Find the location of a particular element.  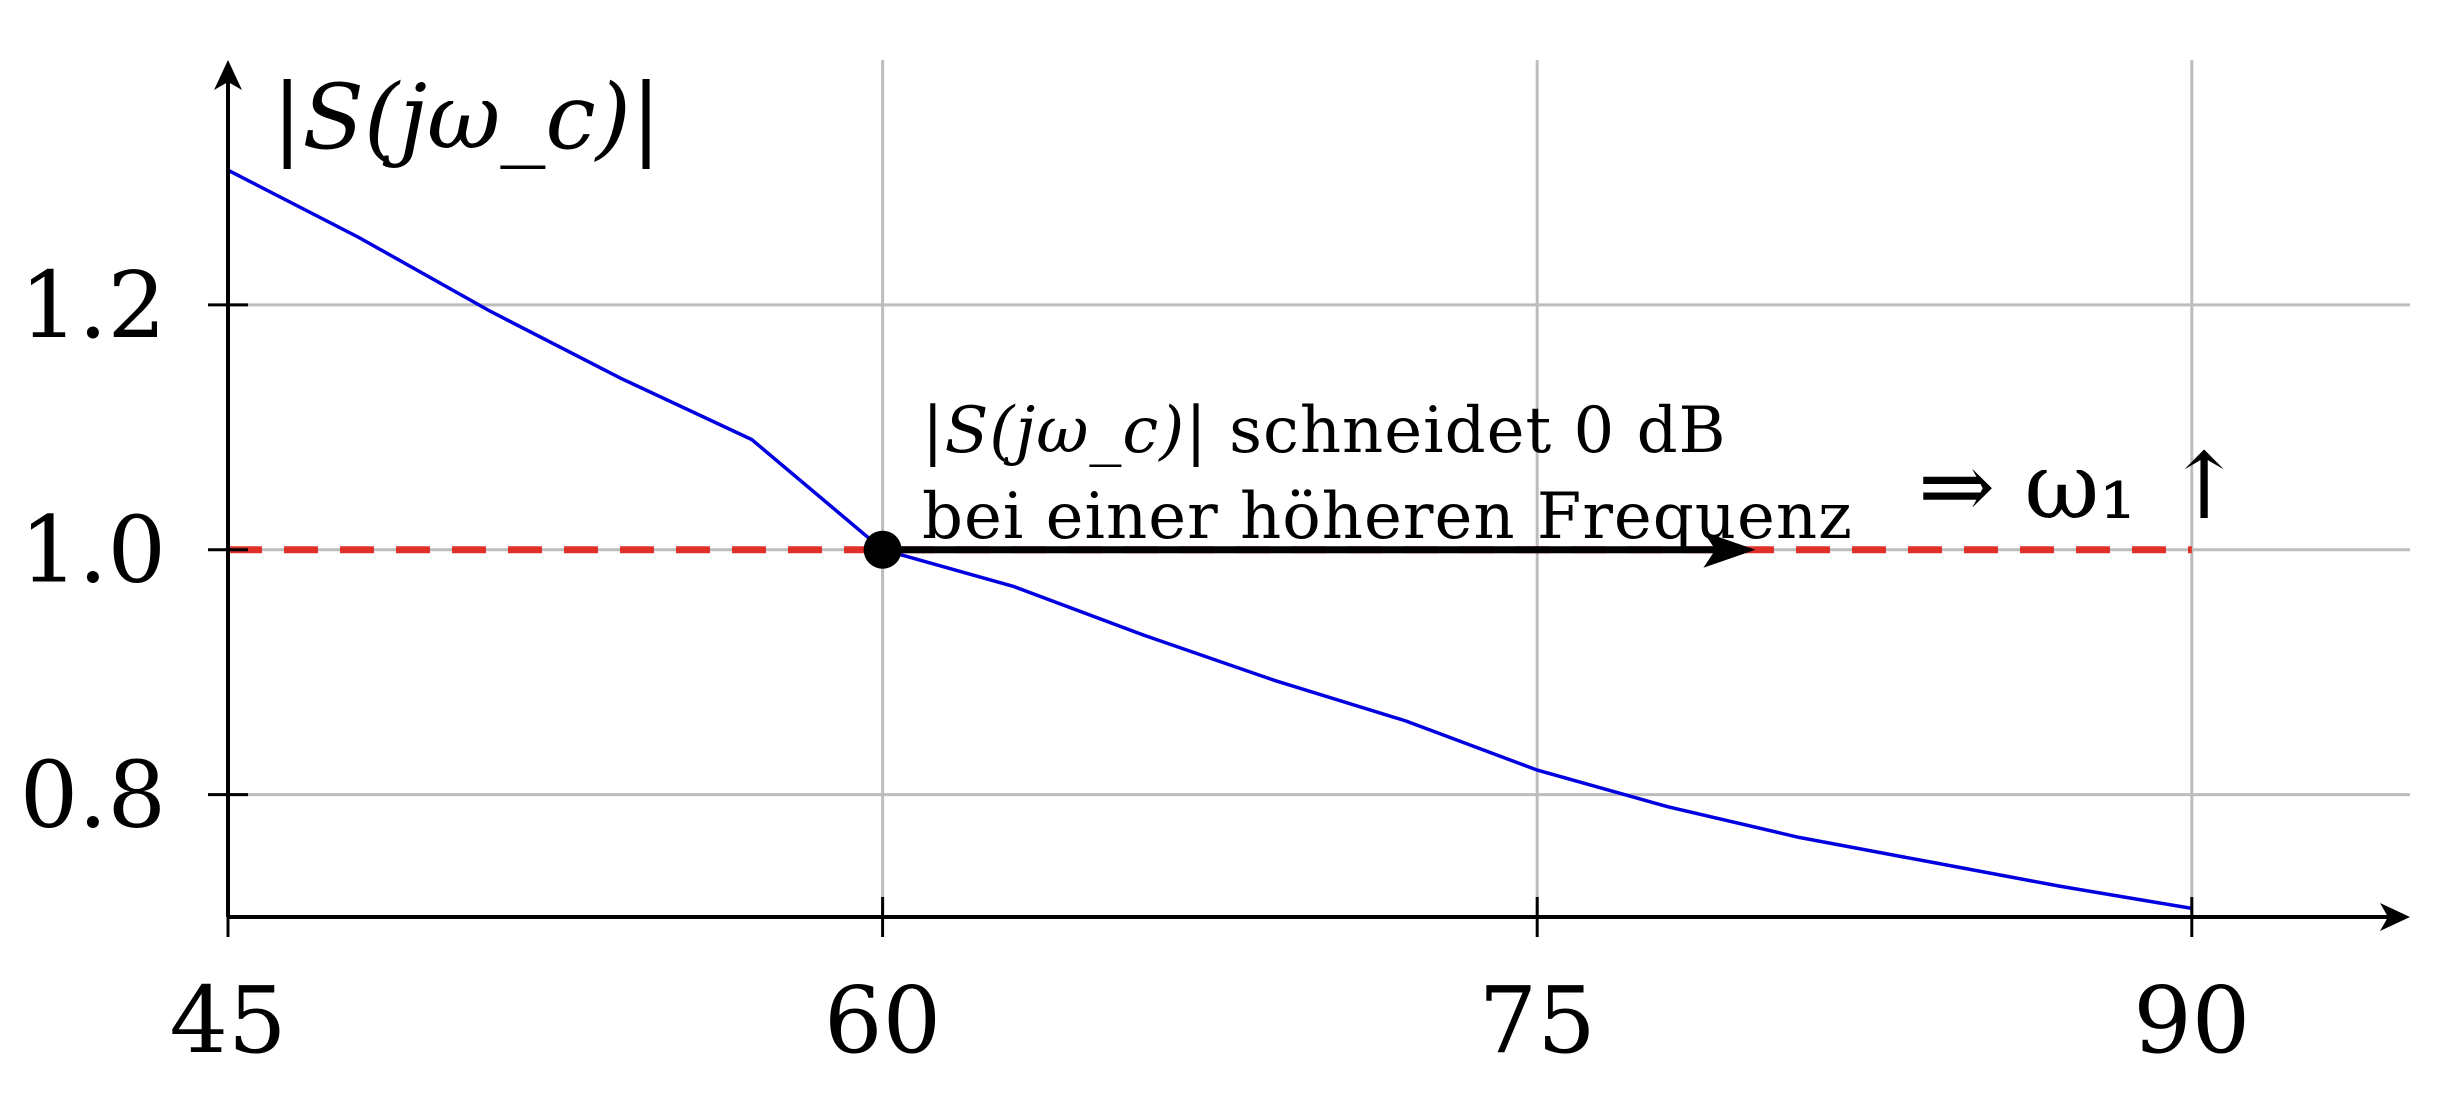

annotation-line1: |S(jω_c)| schneidet 0 dB is located at coordinates (1324, 431).